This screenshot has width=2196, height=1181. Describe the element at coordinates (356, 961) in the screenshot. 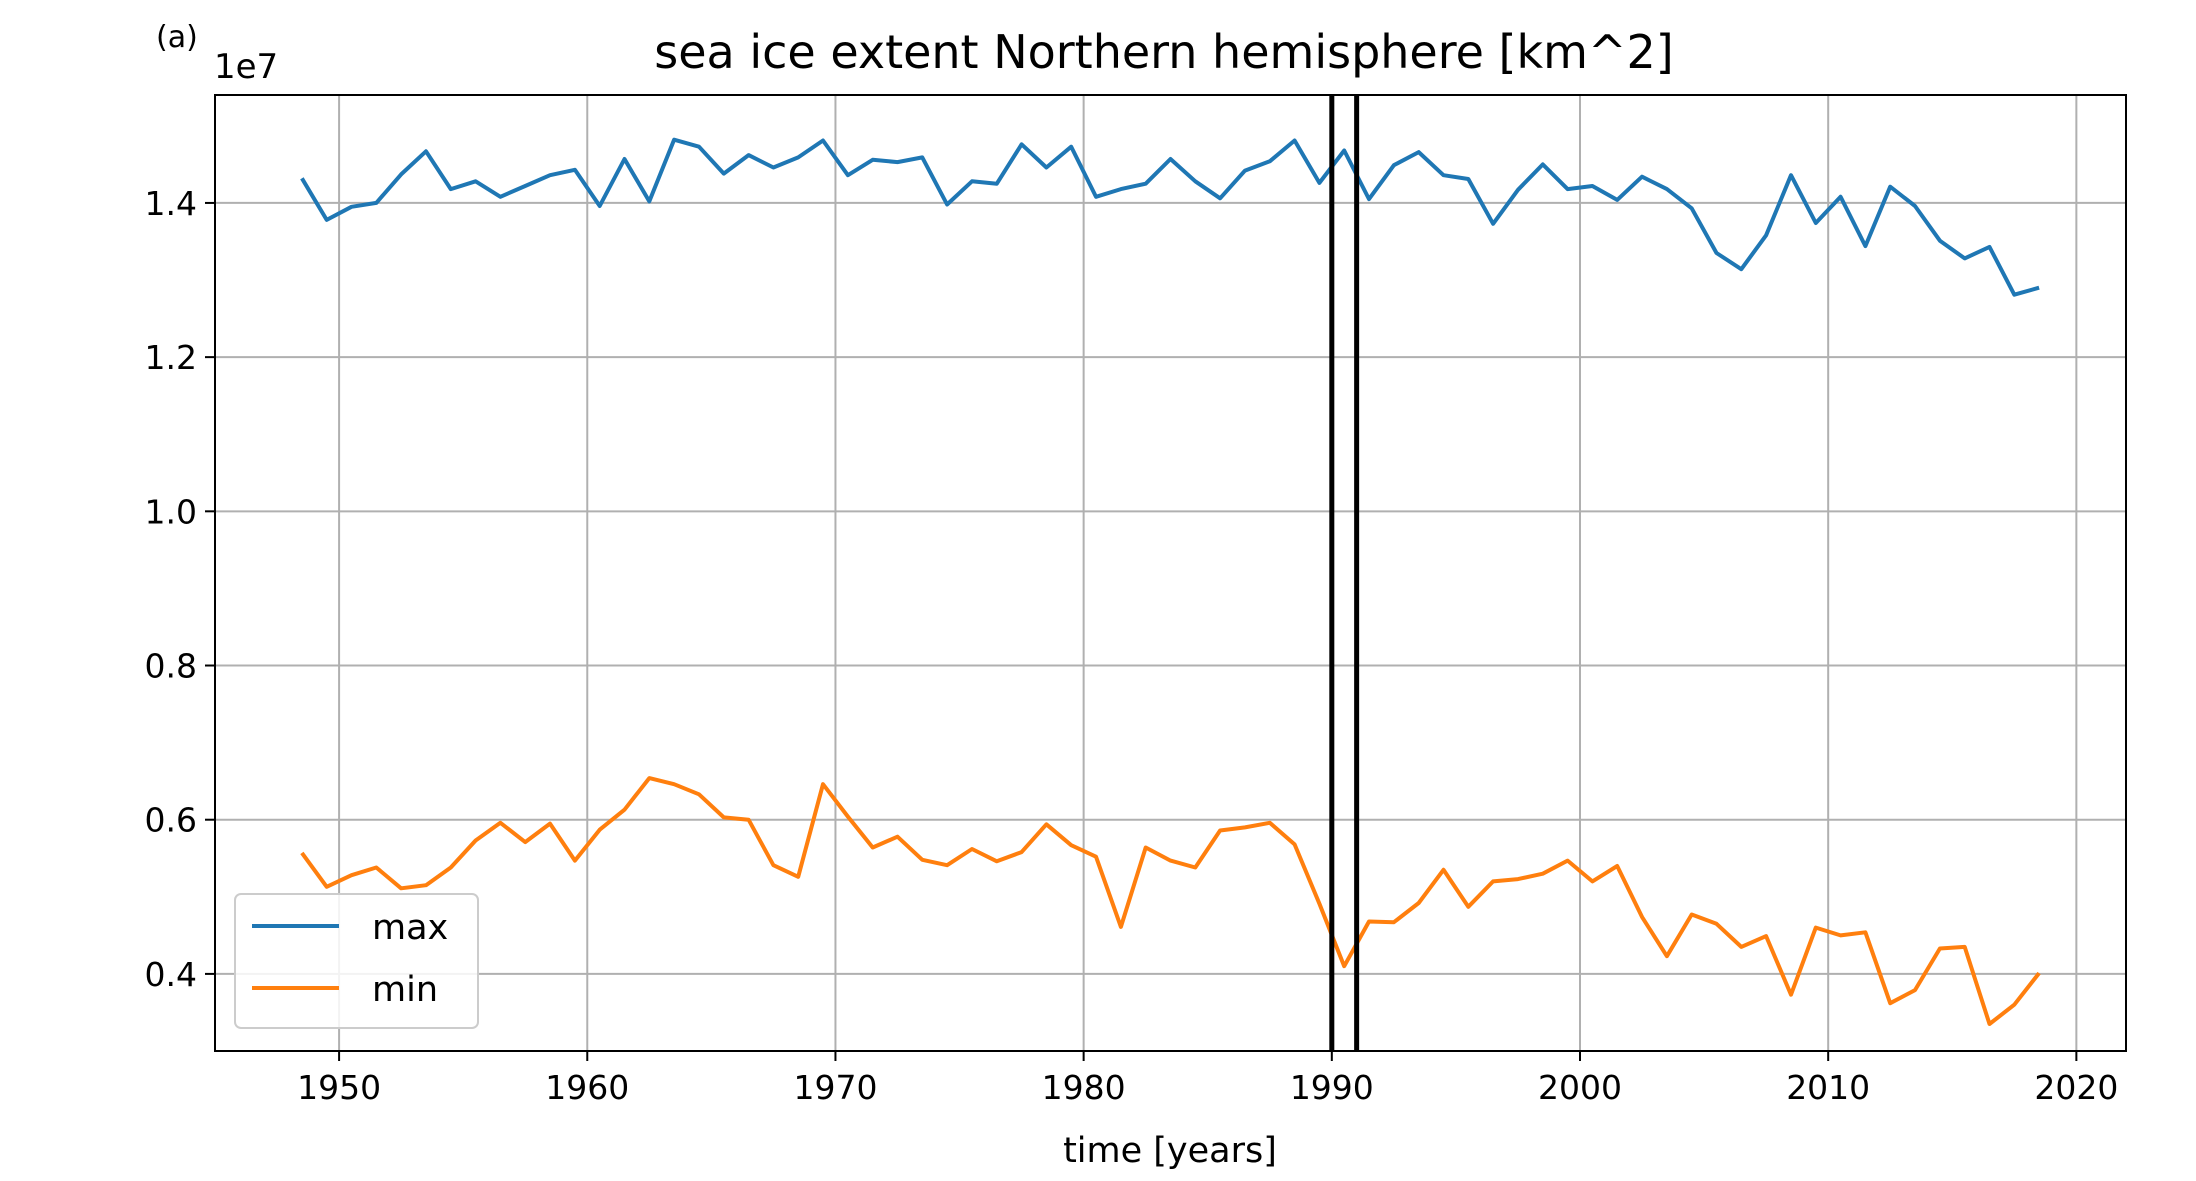

I see `legend: max min` at that location.